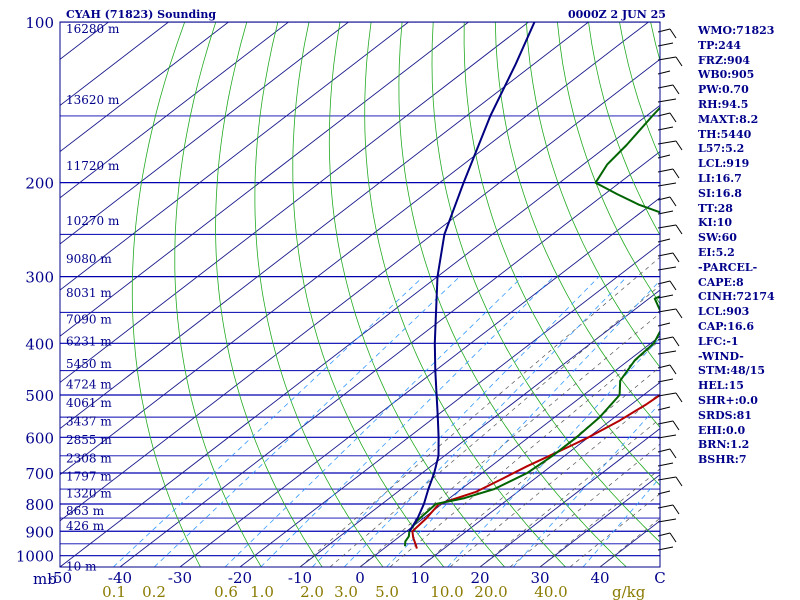 The height and width of the screenshot is (600, 800). Describe the element at coordinates (89, 458) in the screenshot. I see `height-label: 2308 m` at that location.